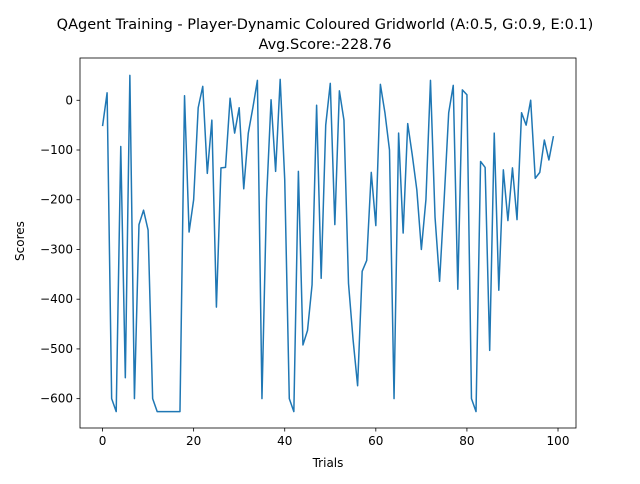 The width and height of the screenshot is (640, 484). Describe the element at coordinates (56, 150) in the screenshot. I see `y-tick-label: −100` at that location.